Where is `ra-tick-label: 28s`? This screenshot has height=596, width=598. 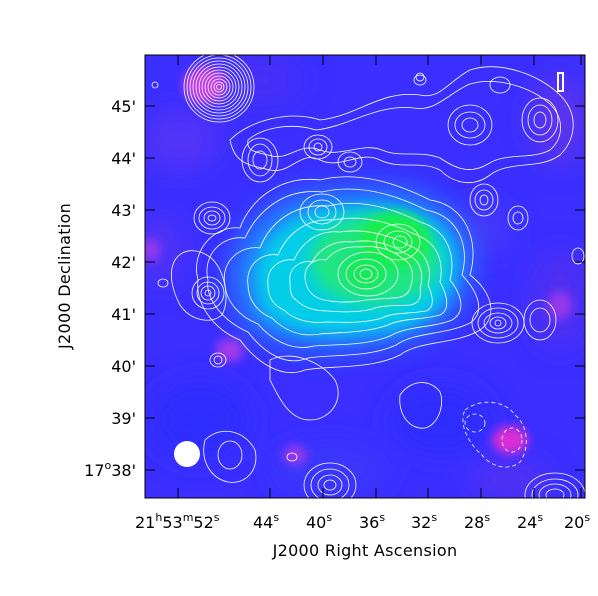 ra-tick-label: 28s is located at coordinates (477, 521).